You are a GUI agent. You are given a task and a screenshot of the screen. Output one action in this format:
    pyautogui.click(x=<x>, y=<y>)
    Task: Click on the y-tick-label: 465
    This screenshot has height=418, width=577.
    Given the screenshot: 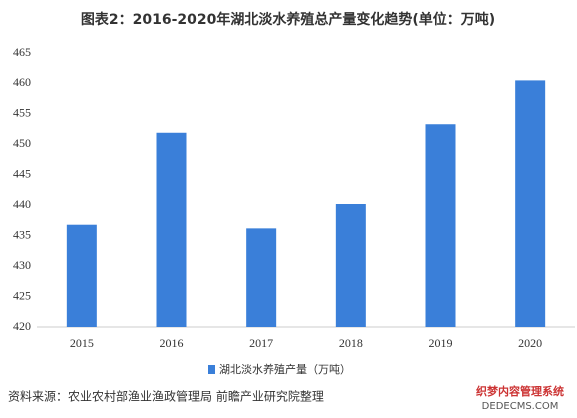 What is the action you would take?
    pyautogui.click(x=22, y=52)
    